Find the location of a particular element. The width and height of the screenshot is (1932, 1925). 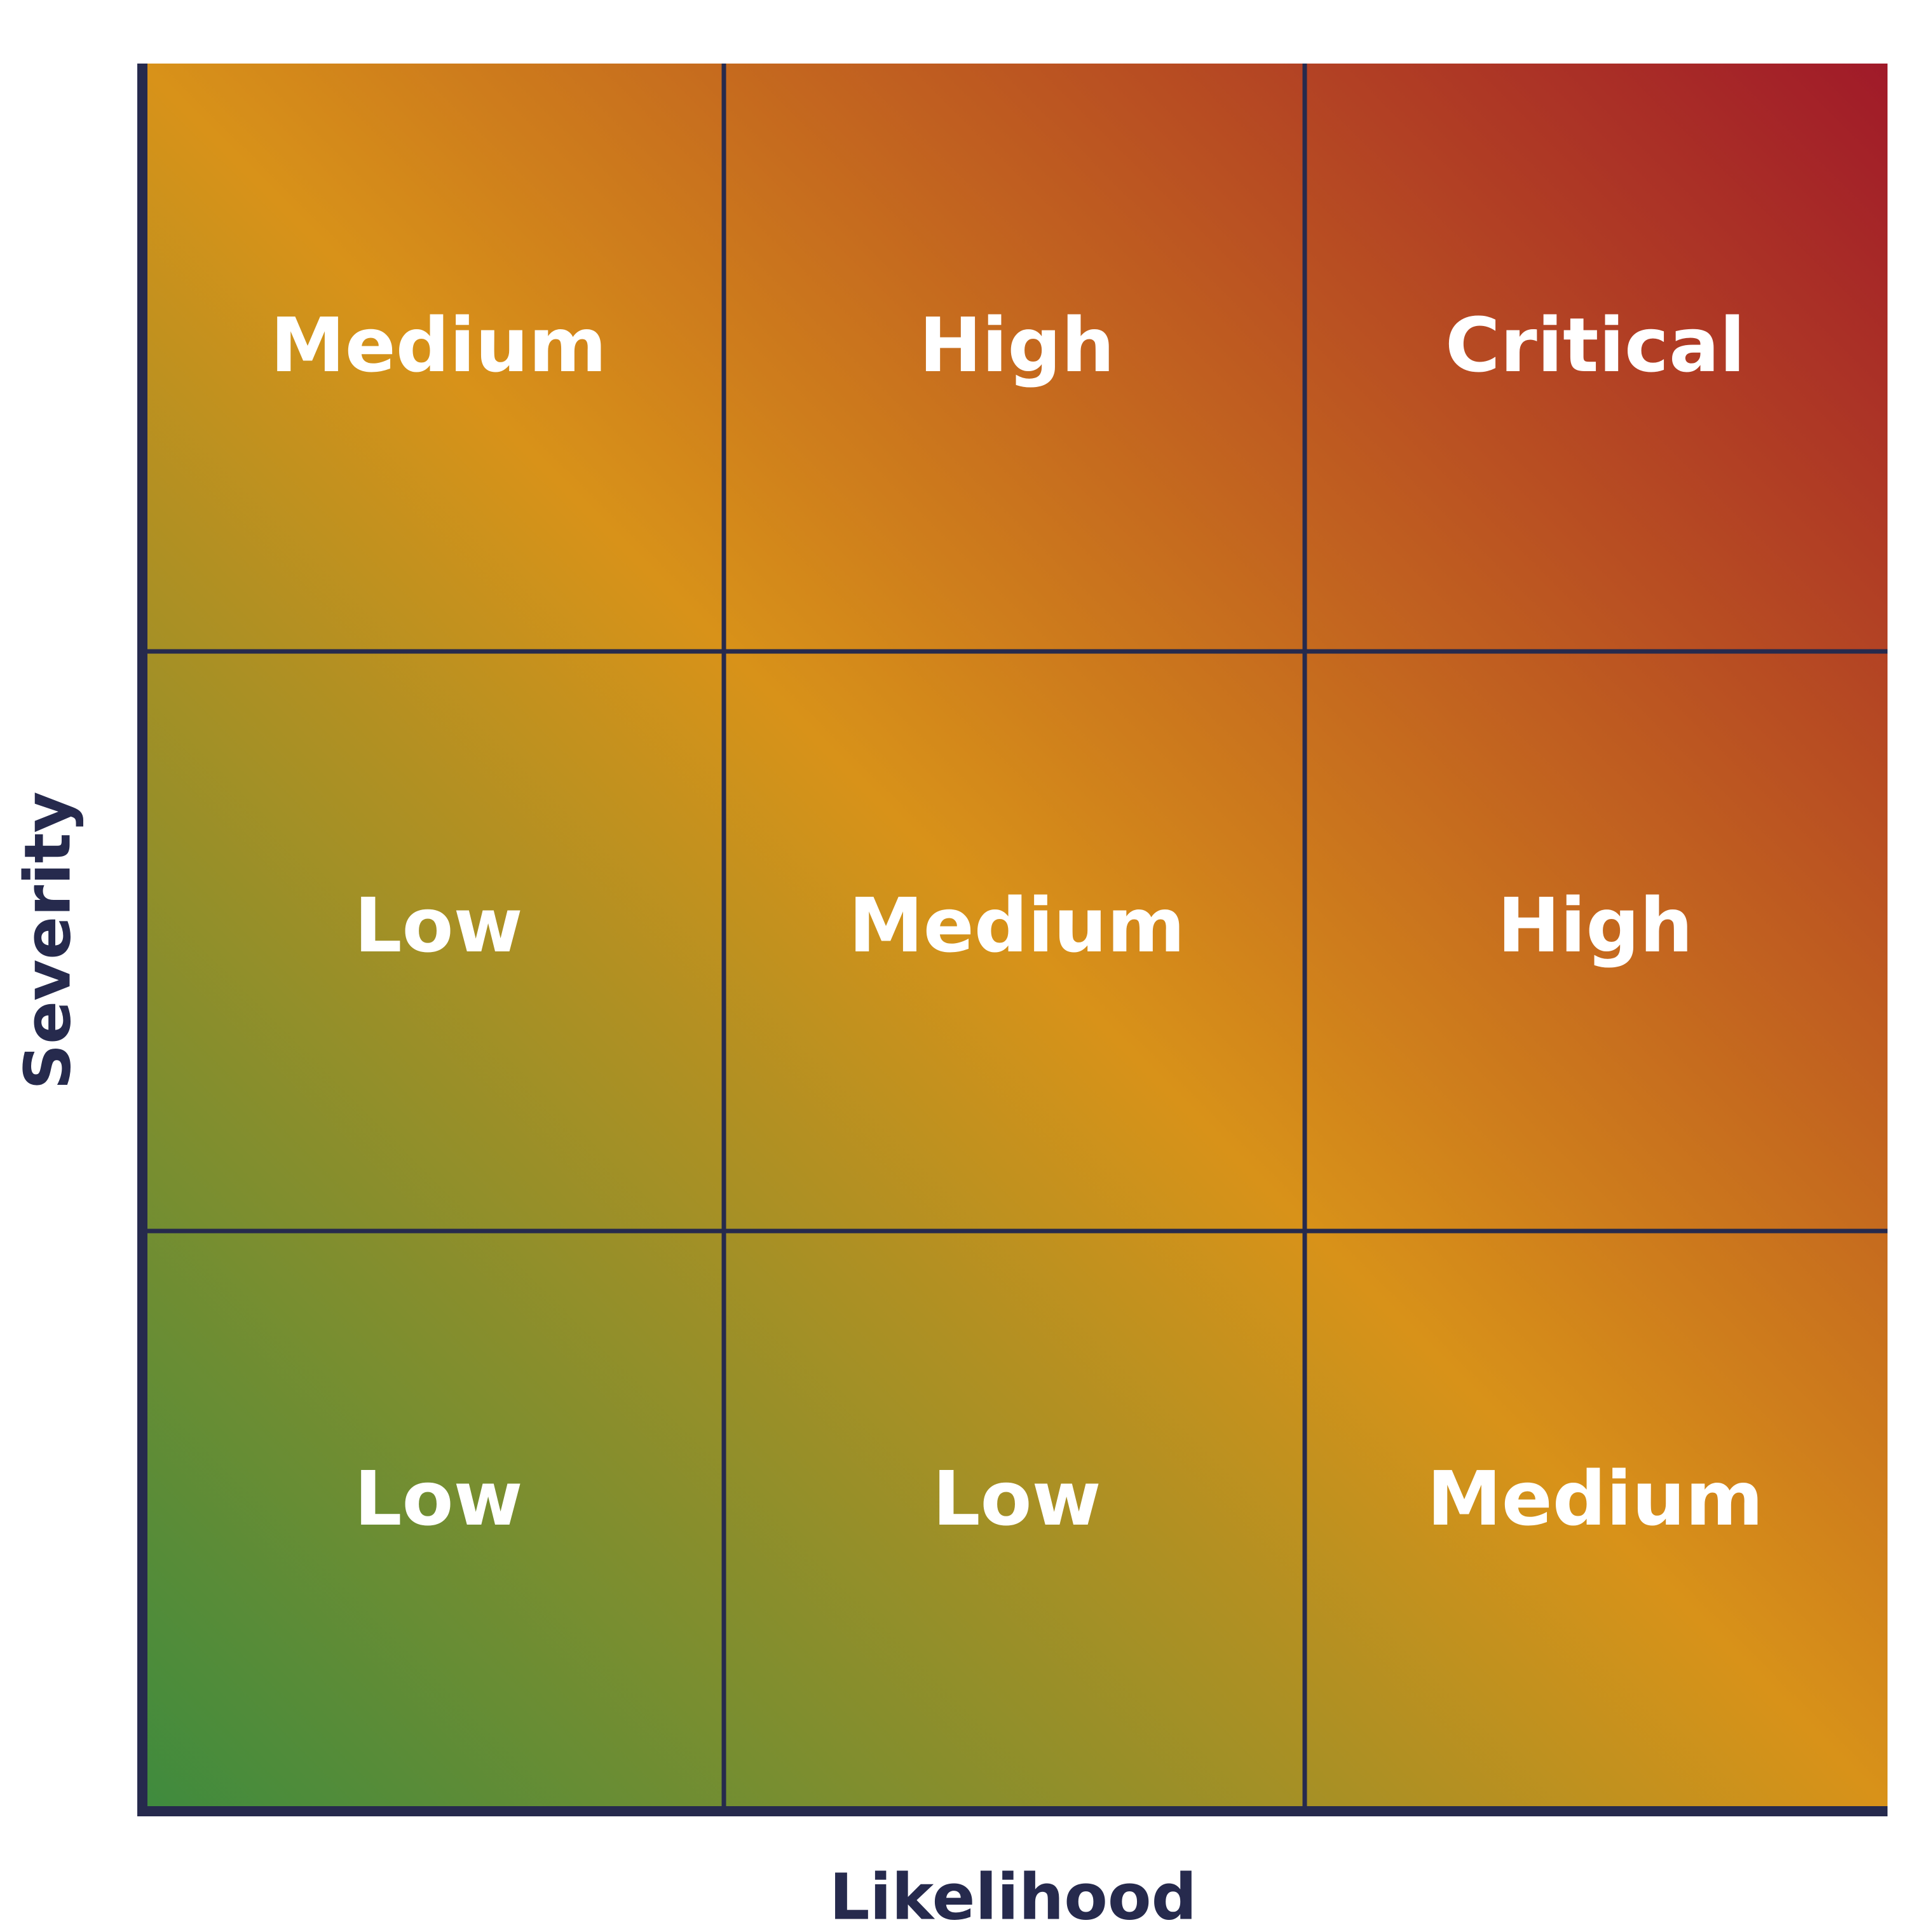

x-axis-title: Likelihood is located at coordinates (1013, 1892).